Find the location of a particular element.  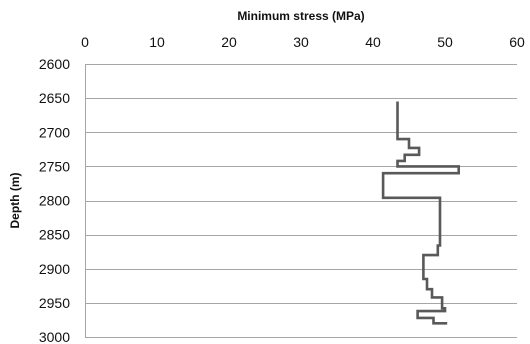

x-tick-labels: 0 10 20 30 40 50 60 is located at coordinates (303, 42).